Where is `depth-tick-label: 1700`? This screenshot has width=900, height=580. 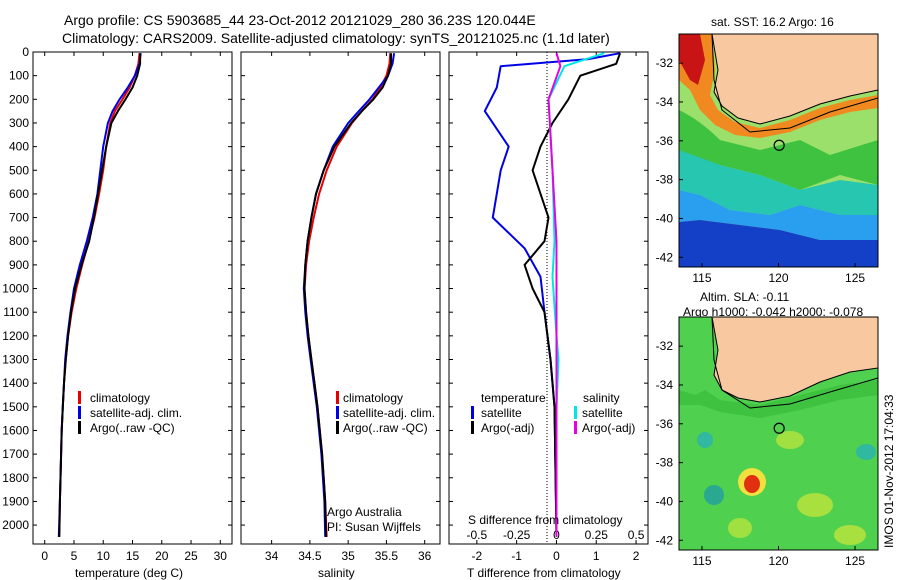 depth-tick-label: 1700 is located at coordinates (15, 454).